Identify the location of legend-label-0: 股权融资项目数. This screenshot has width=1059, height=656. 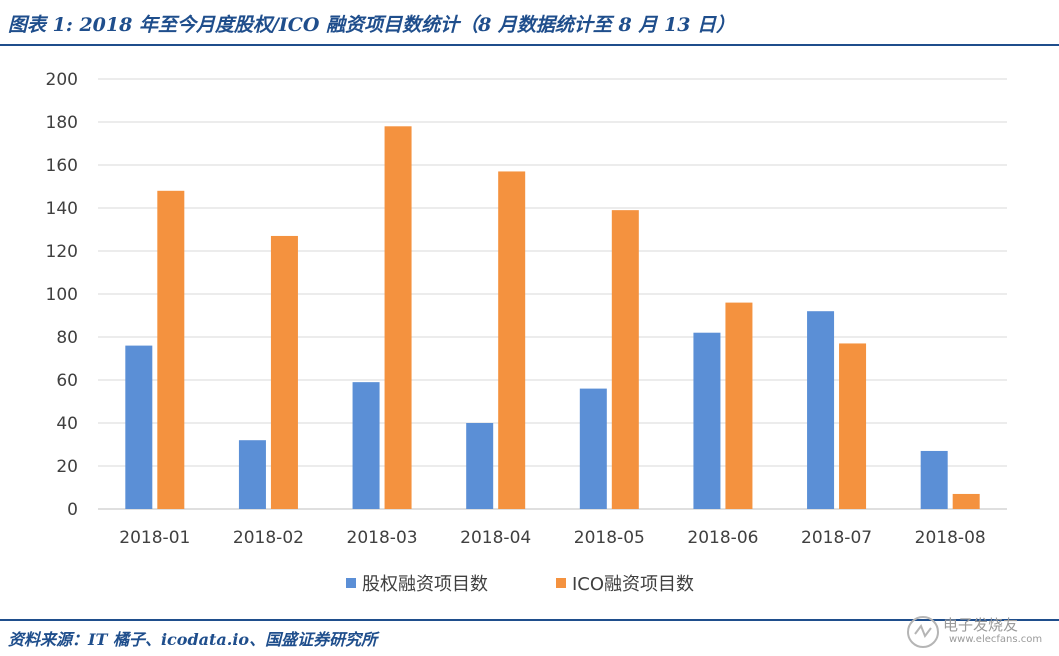
(425, 584).